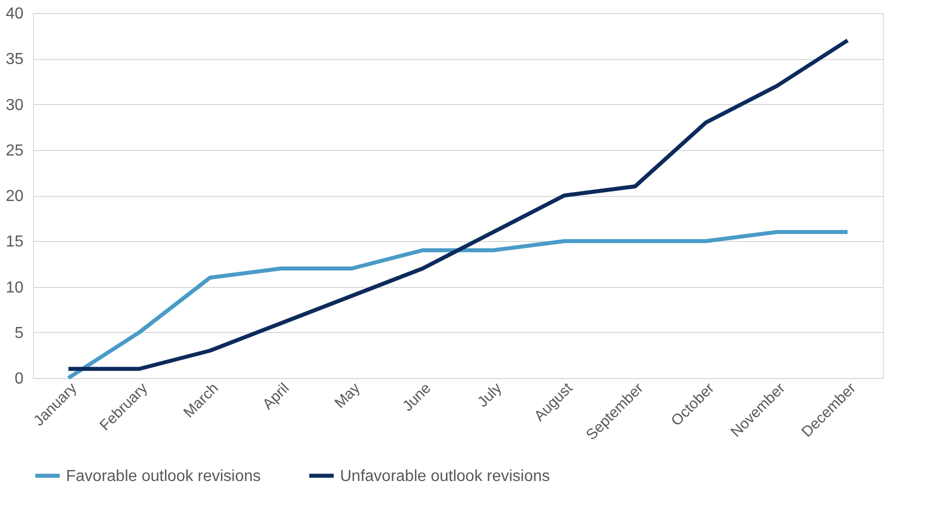 The width and height of the screenshot is (930, 525). What do you see at coordinates (15, 105) in the screenshot?
I see `y-tick-label: 30` at bounding box center [15, 105].